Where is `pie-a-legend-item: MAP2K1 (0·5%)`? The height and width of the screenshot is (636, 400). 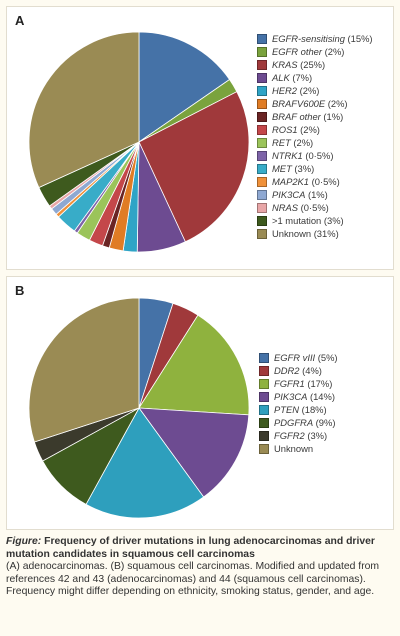 pie-a-legend-item: MAP2K1 (0·5%) is located at coordinates (315, 181).